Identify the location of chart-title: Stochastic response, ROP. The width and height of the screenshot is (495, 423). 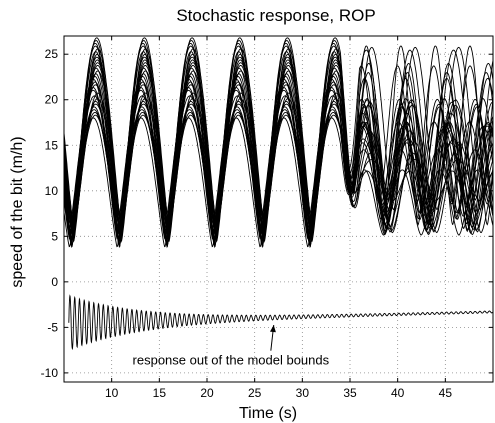
(275, 15).